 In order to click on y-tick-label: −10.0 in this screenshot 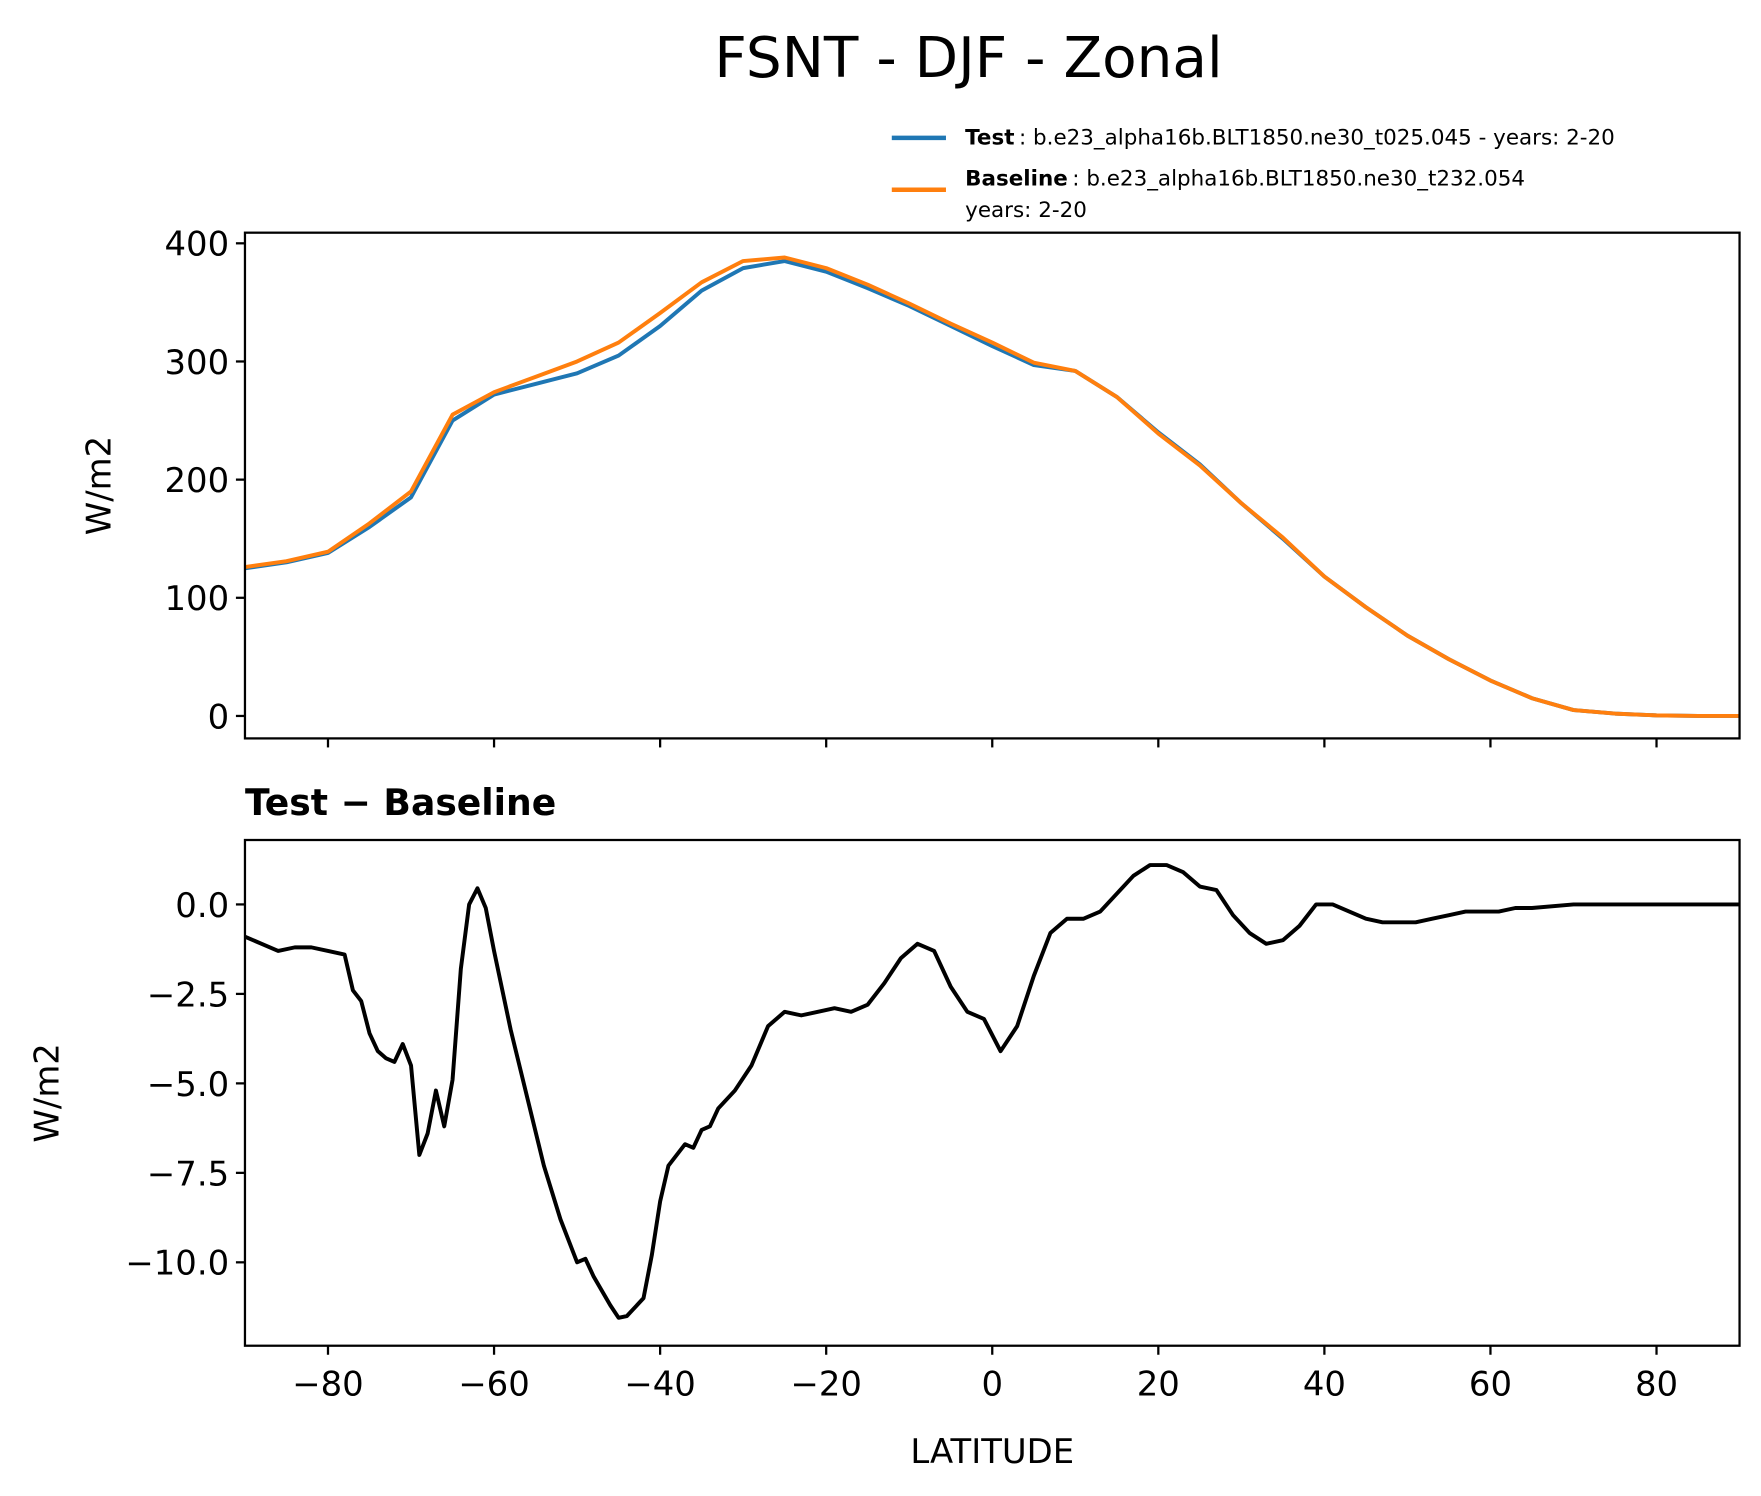, I will do `click(177, 1263)`.